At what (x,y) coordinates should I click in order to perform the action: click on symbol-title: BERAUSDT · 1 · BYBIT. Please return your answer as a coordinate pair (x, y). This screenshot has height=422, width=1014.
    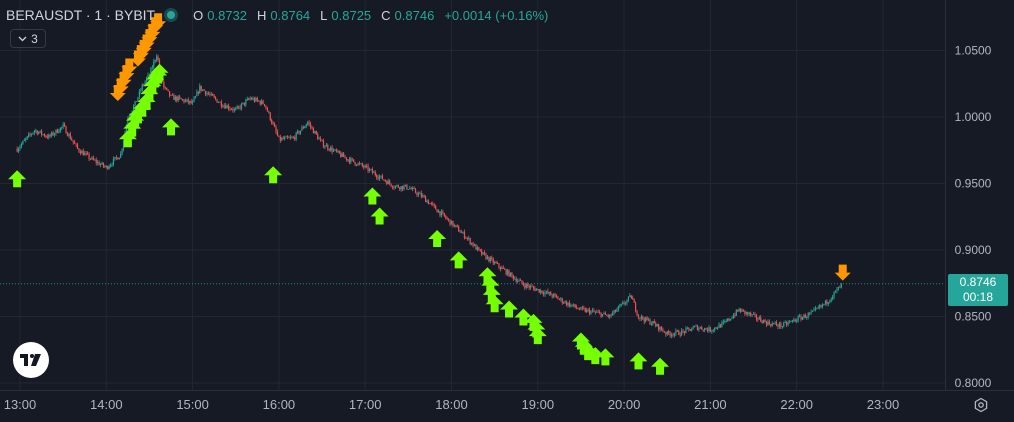
    Looking at the image, I should click on (81, 15).